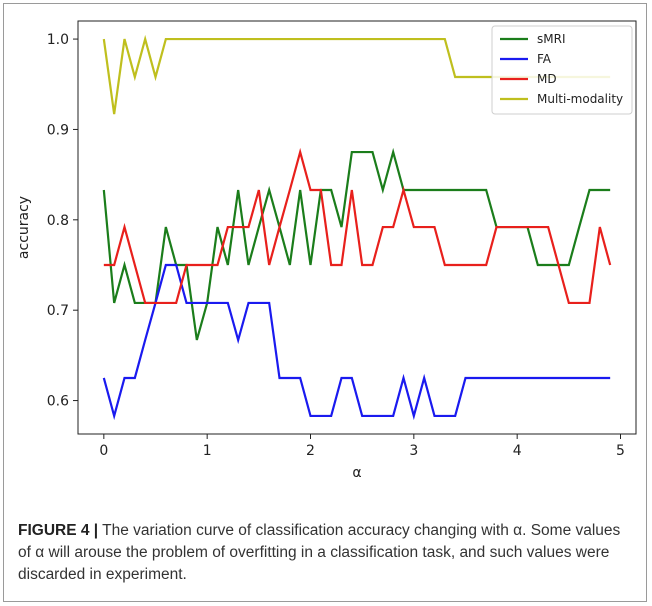 This screenshot has width=652, height=606. What do you see at coordinates (58, 40) in the screenshot?
I see `y-tick-label: 1.0` at bounding box center [58, 40].